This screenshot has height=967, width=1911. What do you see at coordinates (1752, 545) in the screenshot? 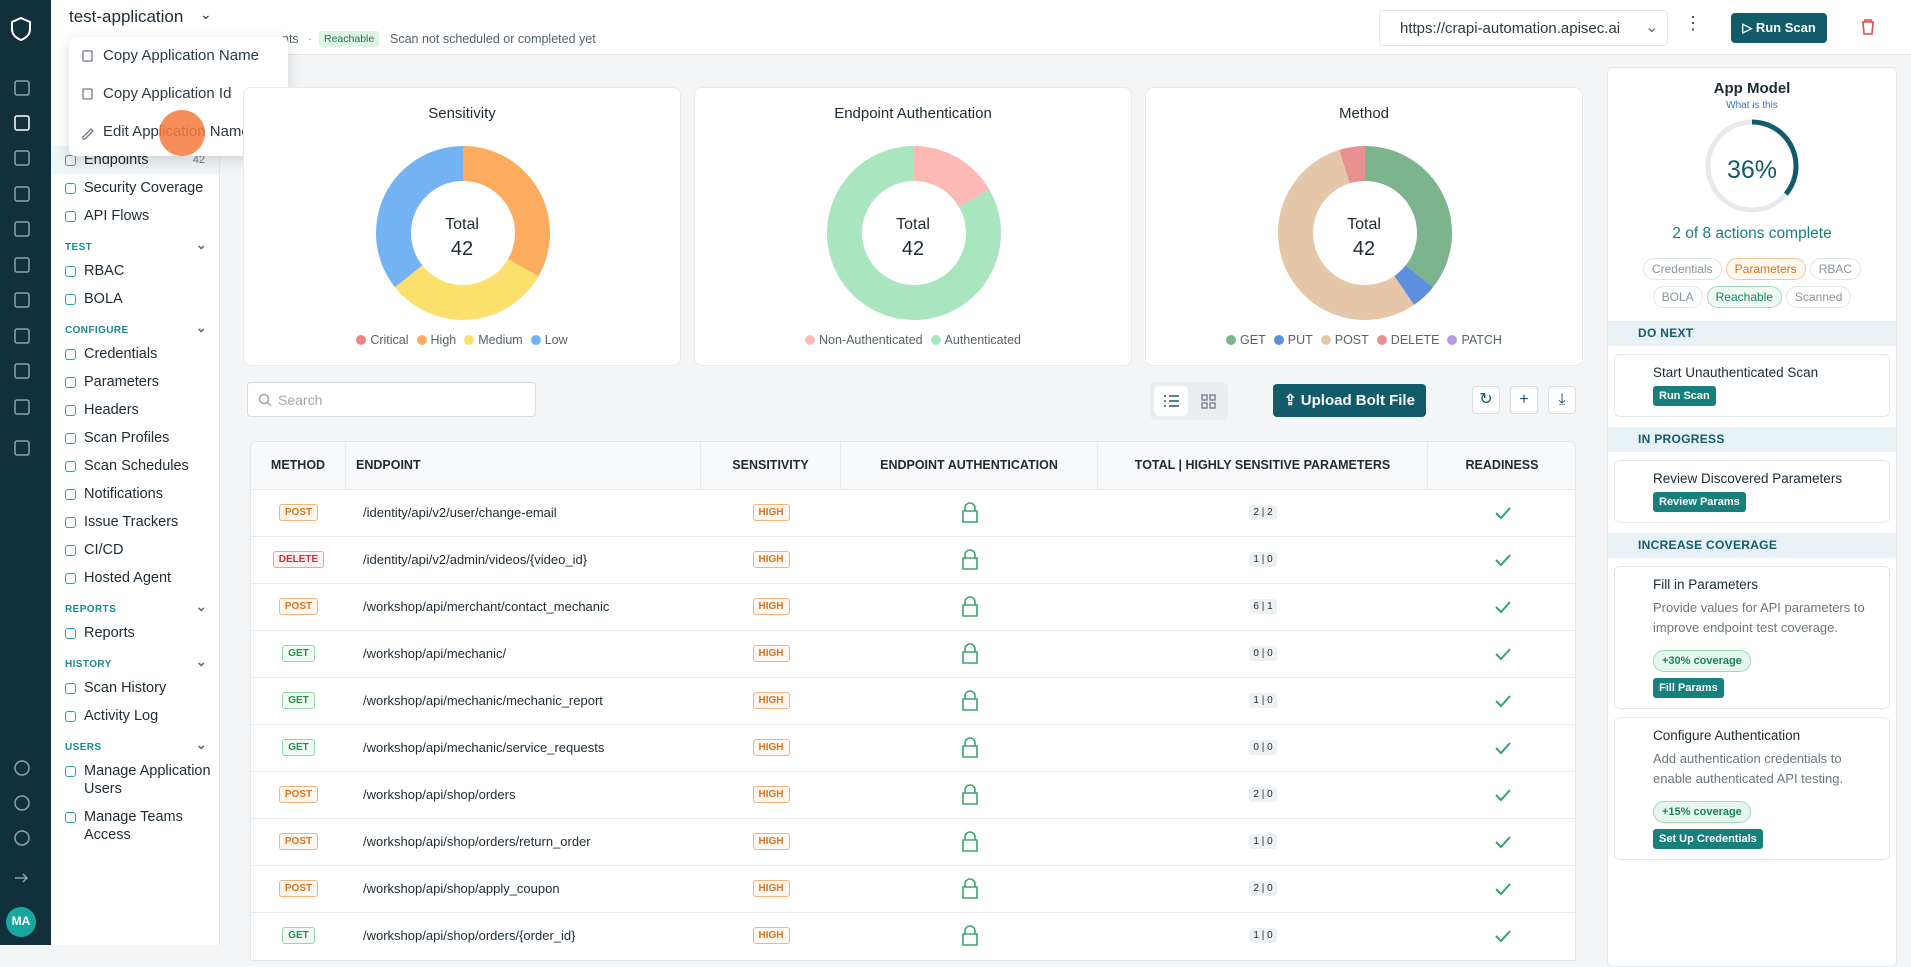
I see `section-header: INCREASE COVERAGE` at bounding box center [1752, 545].